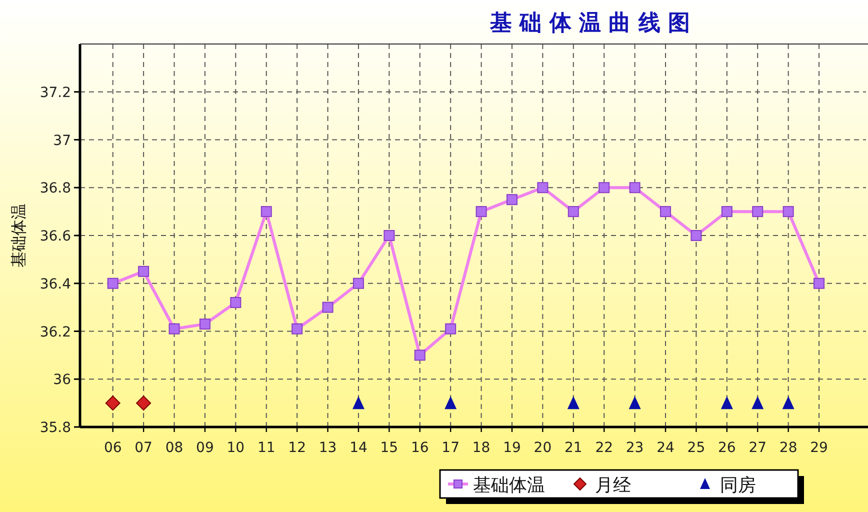  I want to click on x-tick-label: 12, so click(297, 448).